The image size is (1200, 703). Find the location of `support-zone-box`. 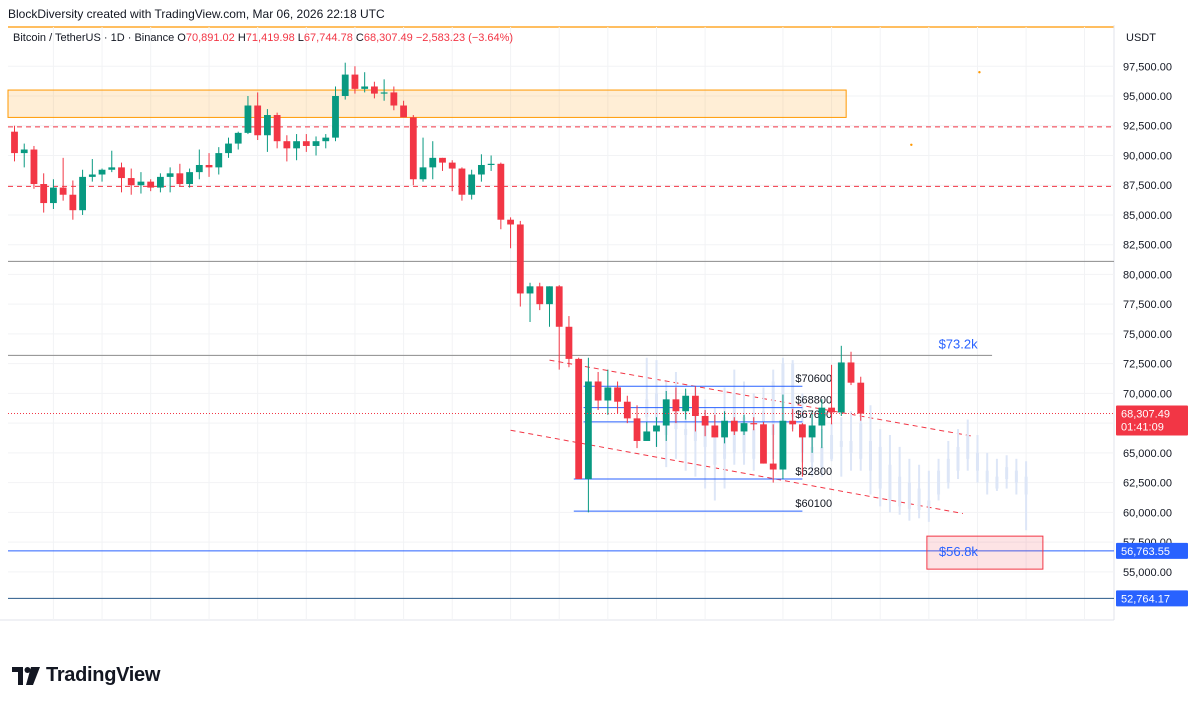

support-zone-box is located at coordinates (985, 552).